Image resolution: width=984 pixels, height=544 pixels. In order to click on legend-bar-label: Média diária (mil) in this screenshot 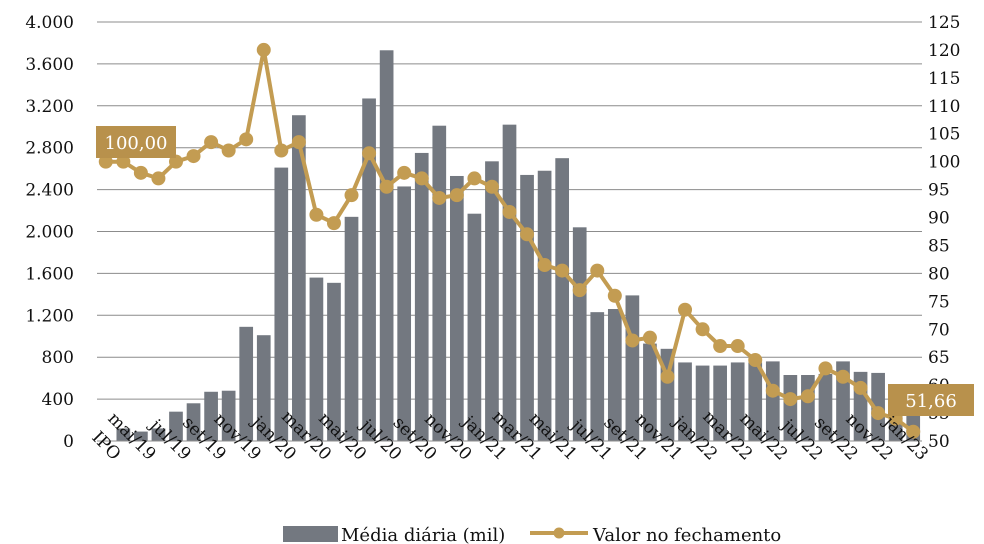, I will do `click(423, 534)`.